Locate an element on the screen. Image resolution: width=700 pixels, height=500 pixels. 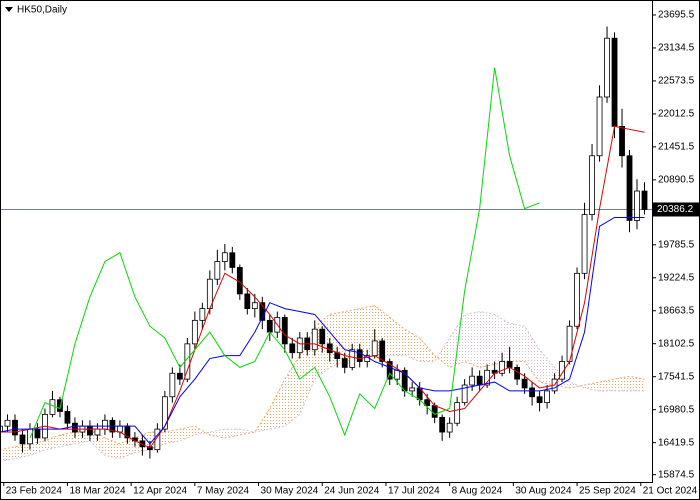
x-tick-label: 12 Apr 2024 is located at coordinates (160, 491).